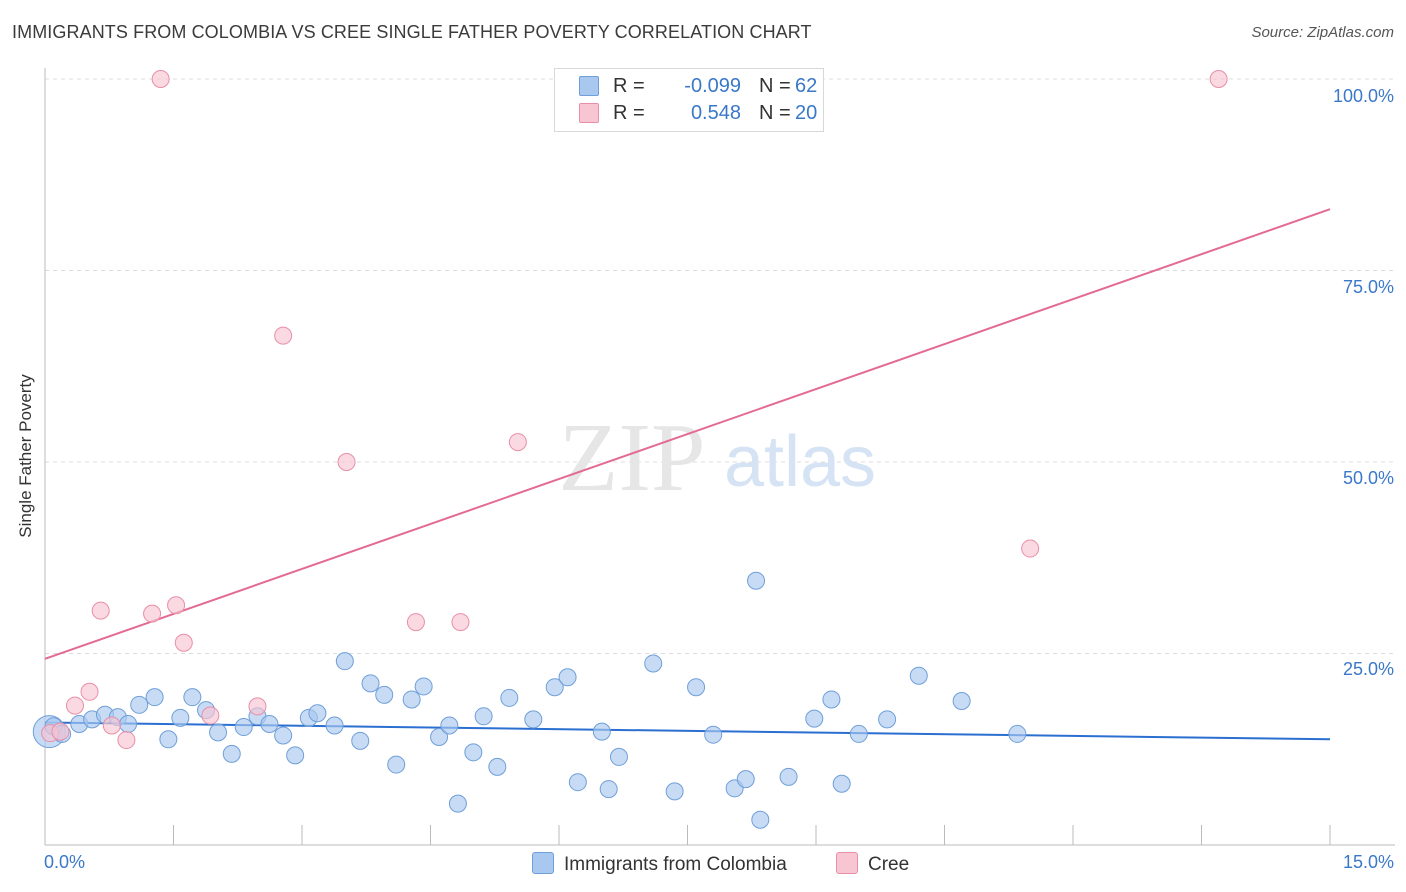 This screenshot has width=1406, height=892. I want to click on x-tick-label-max: 15.0%, so click(1368, 862).